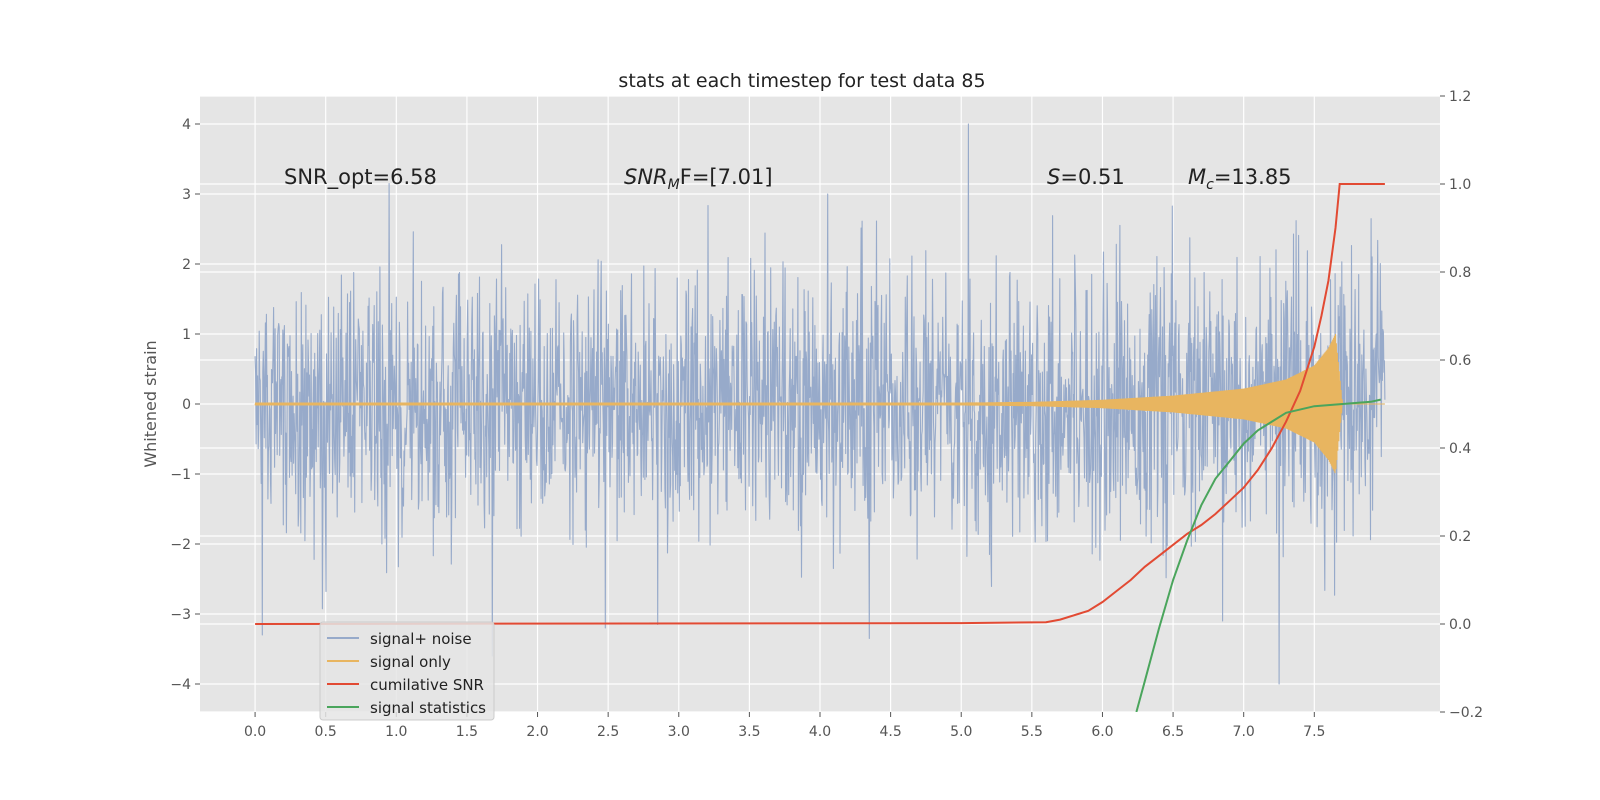  I want to click on y-tick-label-6: 2, so click(186, 265).